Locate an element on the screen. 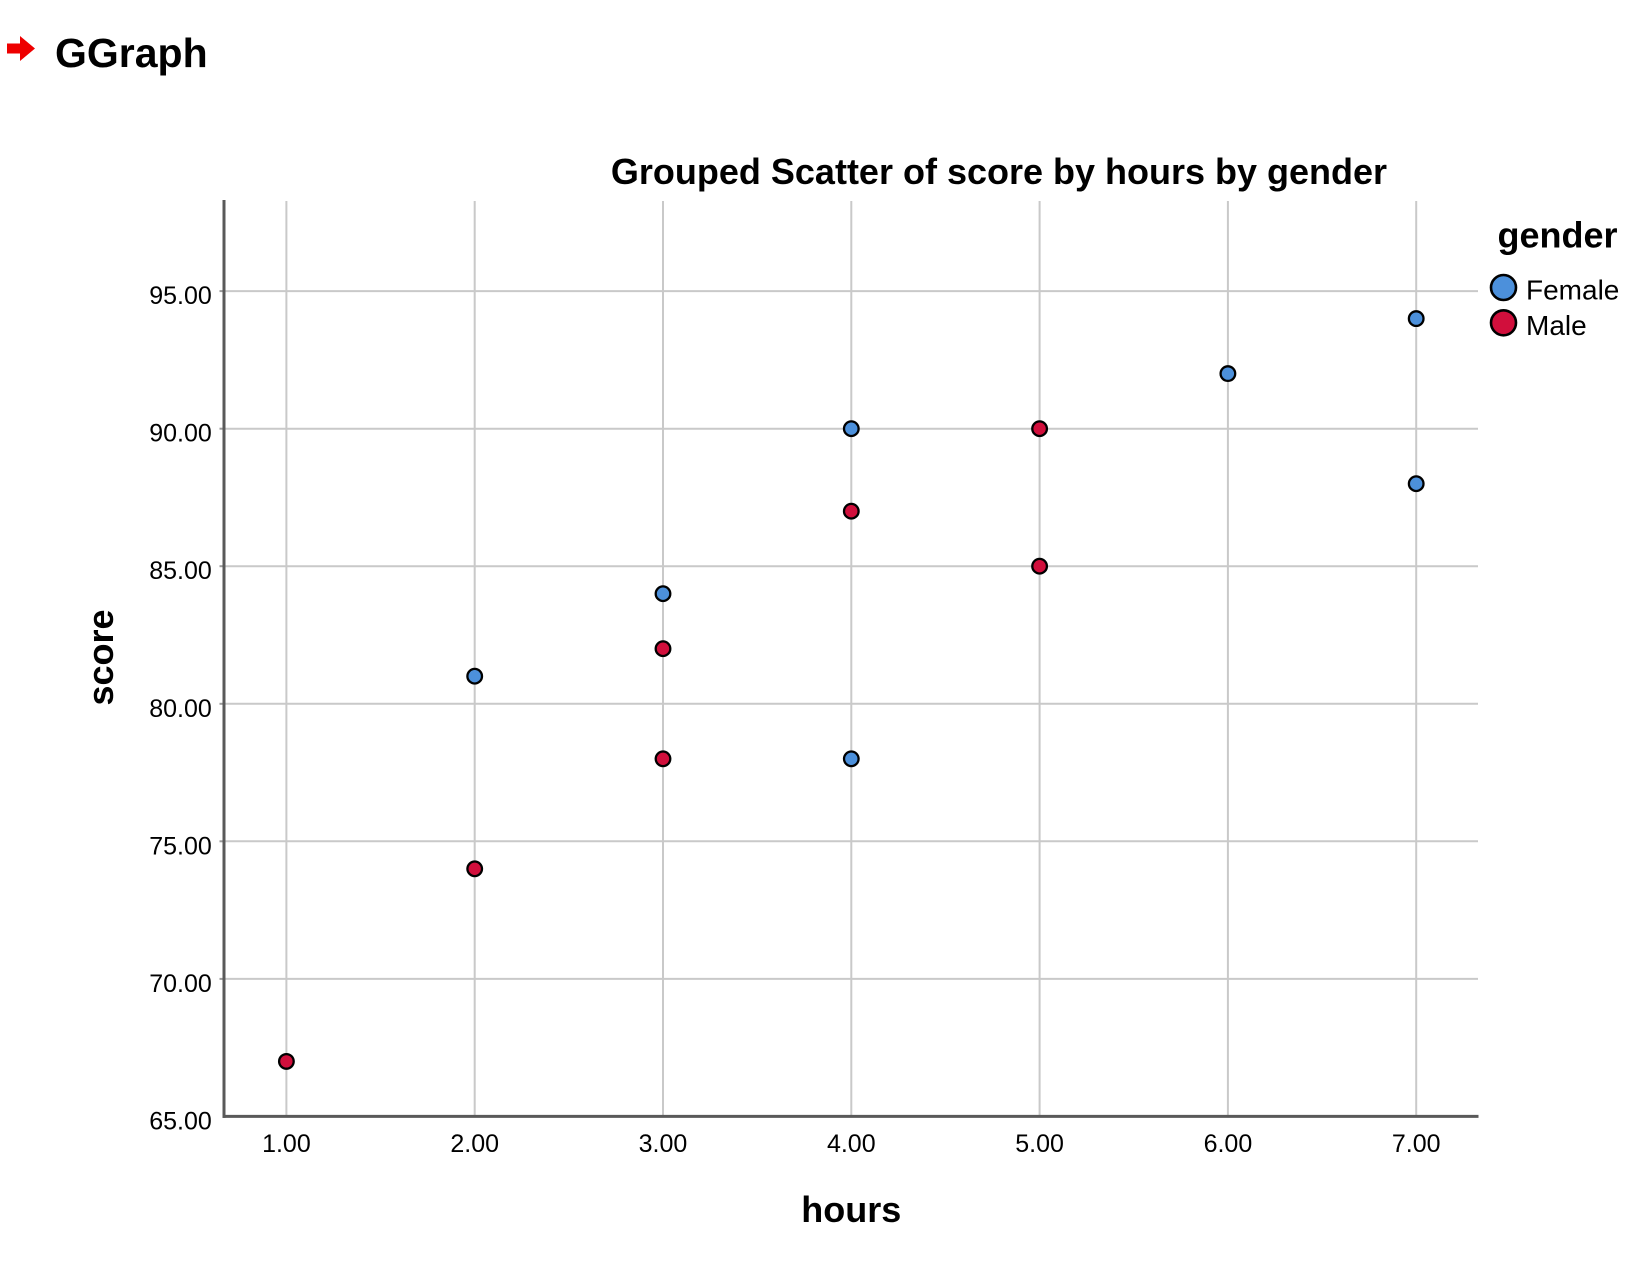 The width and height of the screenshot is (1628, 1269). svg-text: 7.00 is located at coordinates (1416, 1144).